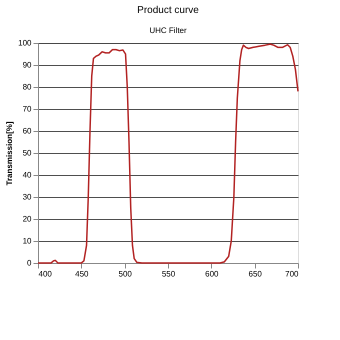 The height and width of the screenshot is (340, 340). What do you see at coordinates (27, 241) in the screenshot?
I see `y-tick-label: 10` at bounding box center [27, 241].